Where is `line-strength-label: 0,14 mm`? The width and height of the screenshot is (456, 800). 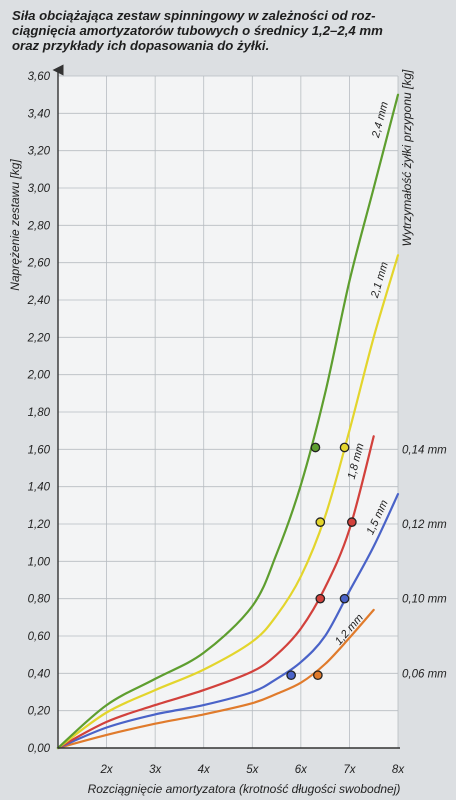 line-strength-label: 0,14 mm is located at coordinates (424, 450).